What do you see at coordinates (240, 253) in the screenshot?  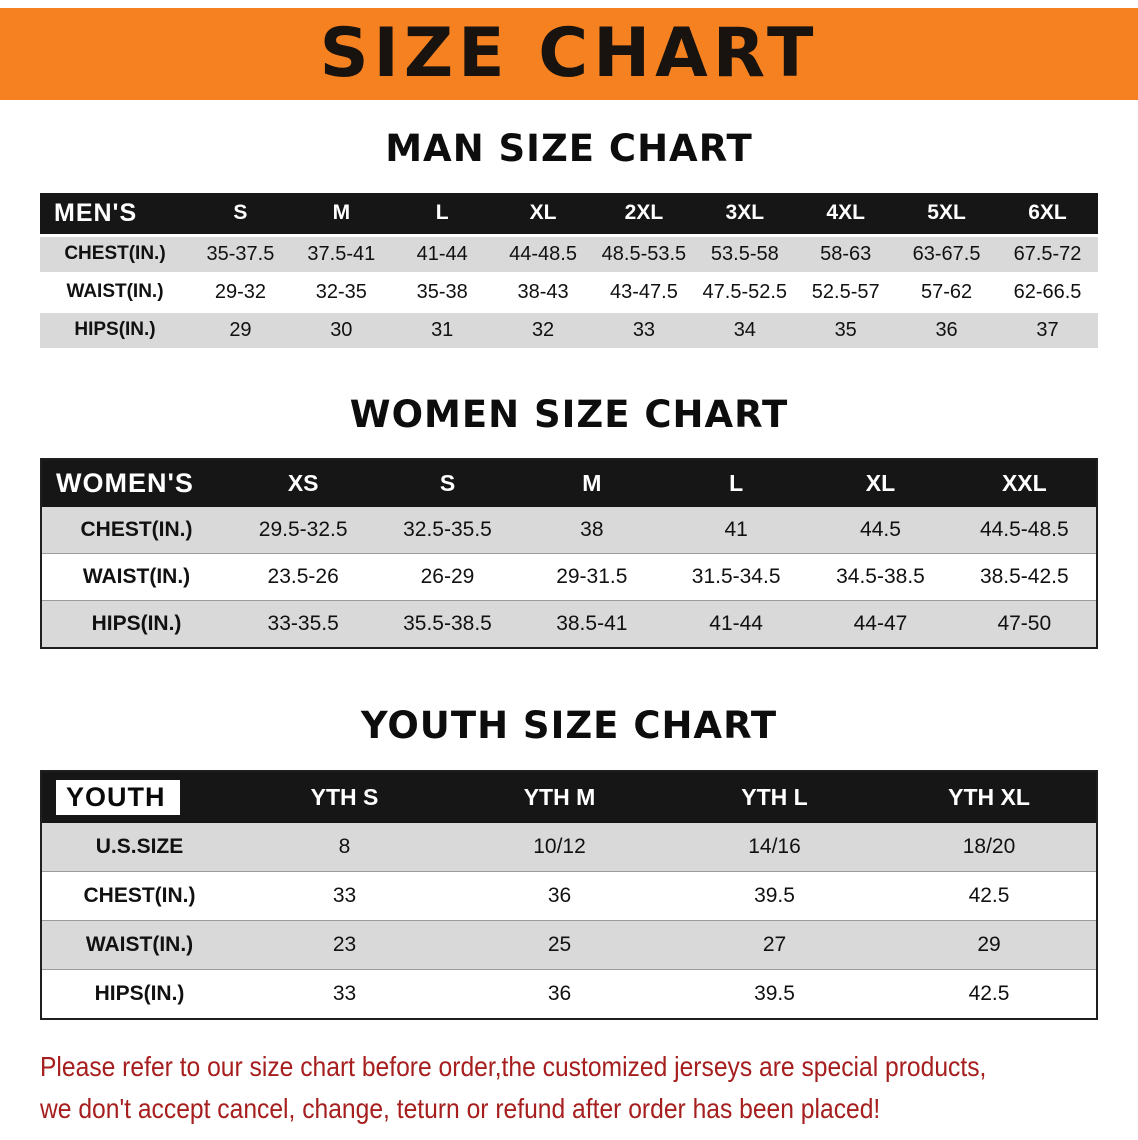 I see `size-value-cell: 35-37.5` at bounding box center [240, 253].